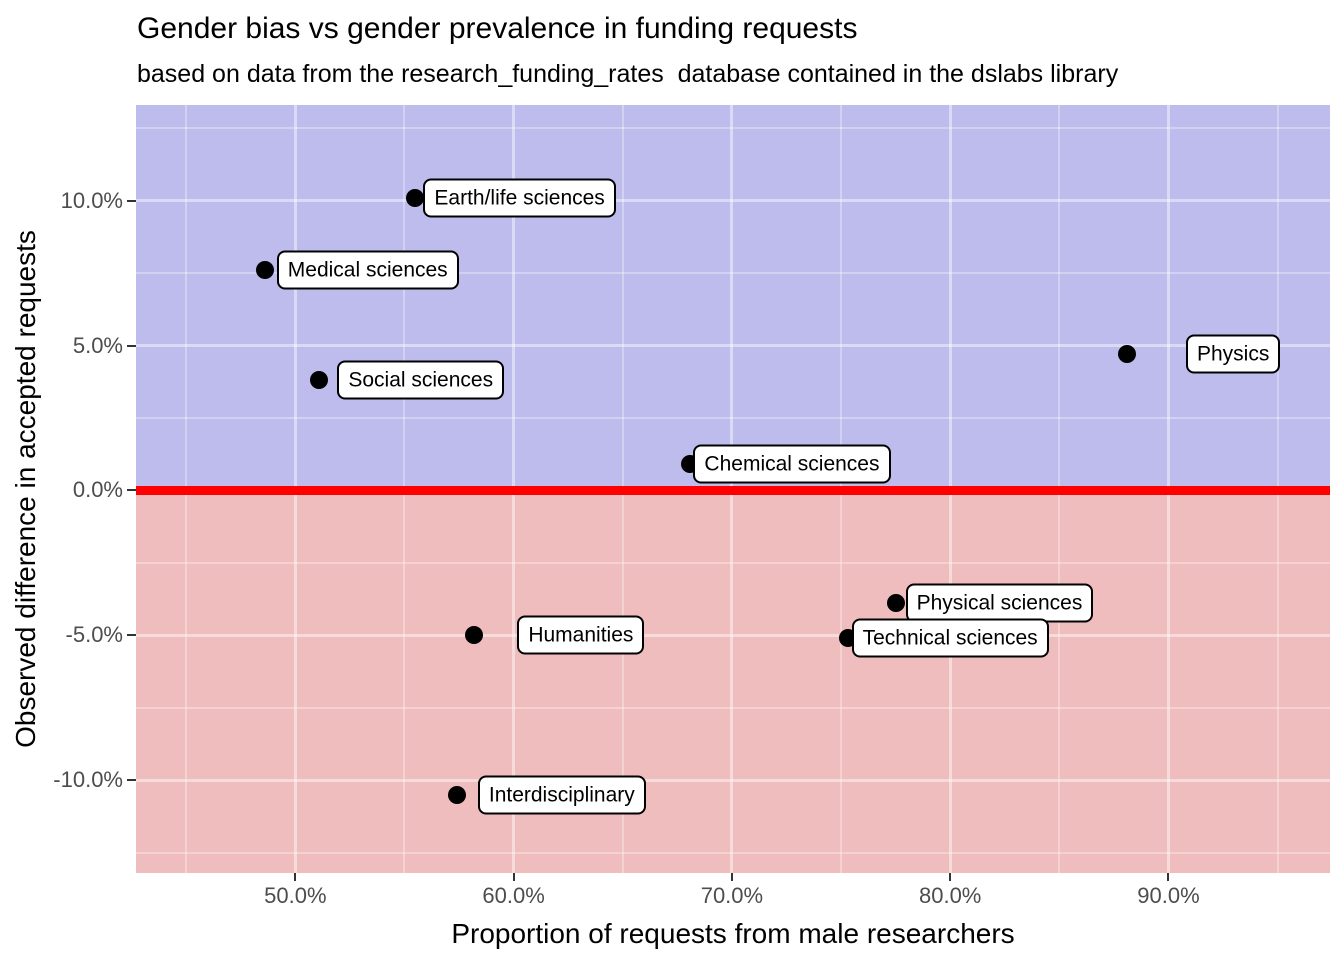 This screenshot has width=1344, height=960. What do you see at coordinates (25, 489) in the screenshot?
I see `y-axis-title: Observed difference in accepted requests` at bounding box center [25, 489].